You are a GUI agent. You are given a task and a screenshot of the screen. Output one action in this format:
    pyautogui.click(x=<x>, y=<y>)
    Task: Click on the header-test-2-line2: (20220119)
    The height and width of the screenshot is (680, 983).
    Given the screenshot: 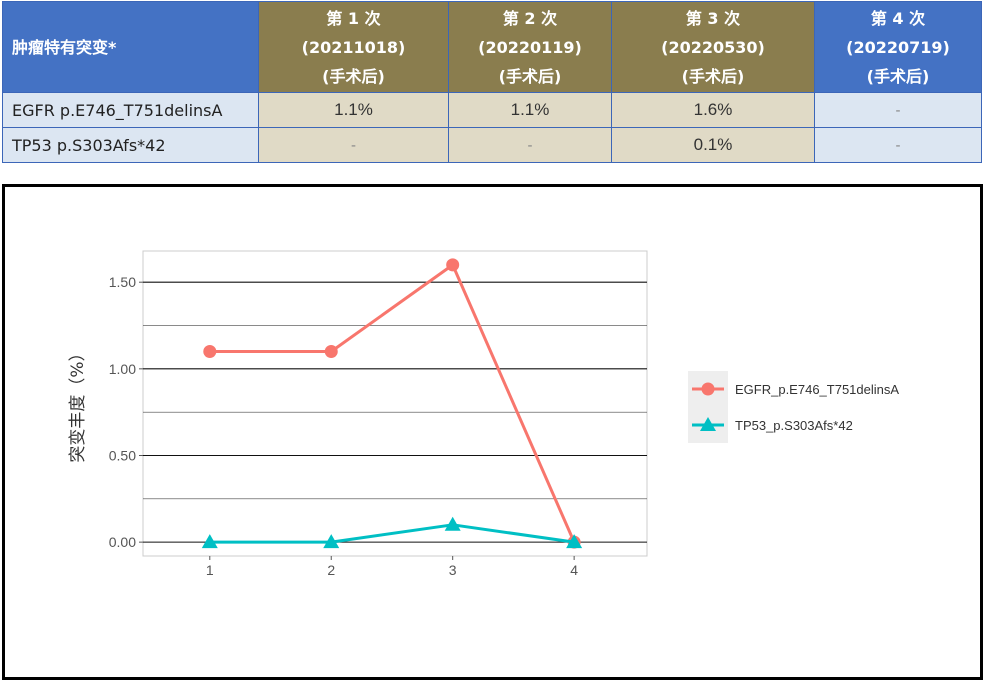 What is the action you would take?
    pyautogui.click(x=530, y=47)
    